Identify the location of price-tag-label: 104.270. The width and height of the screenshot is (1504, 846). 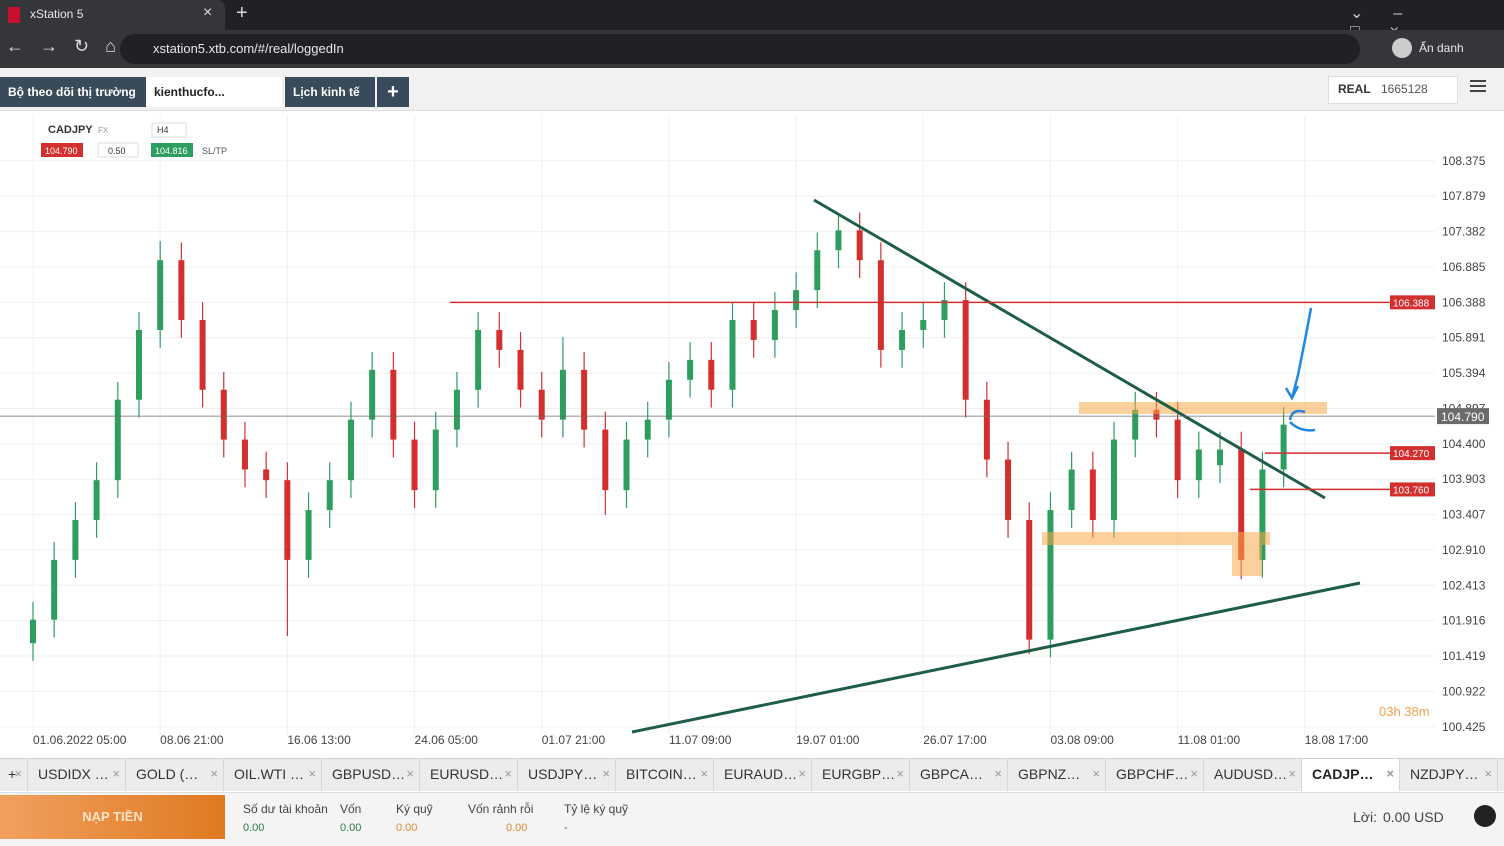
(1411, 454).